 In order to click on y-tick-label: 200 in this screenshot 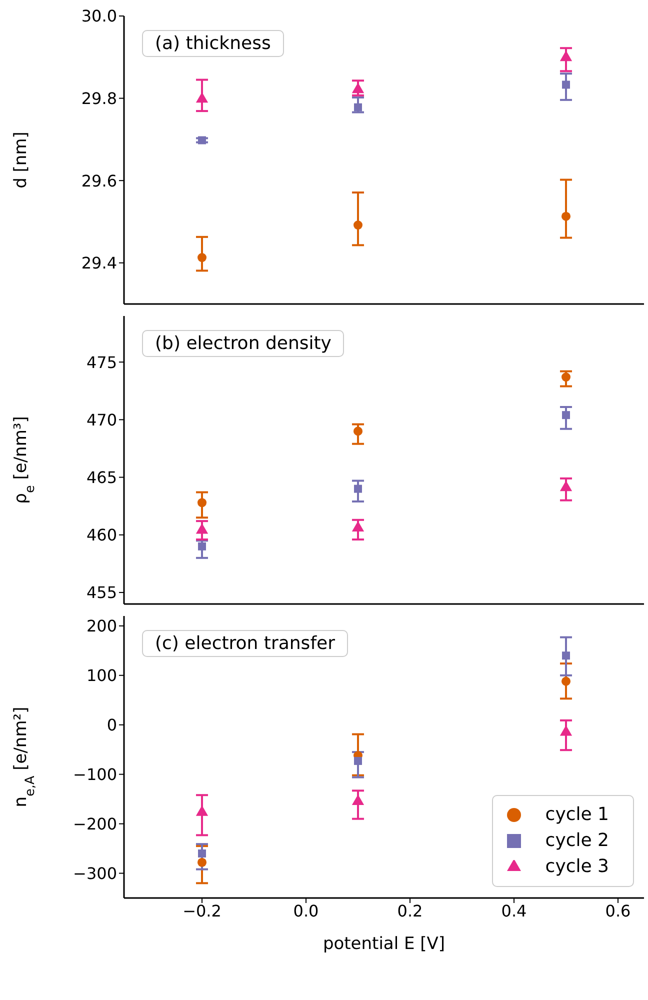, I will do `click(101, 626)`.